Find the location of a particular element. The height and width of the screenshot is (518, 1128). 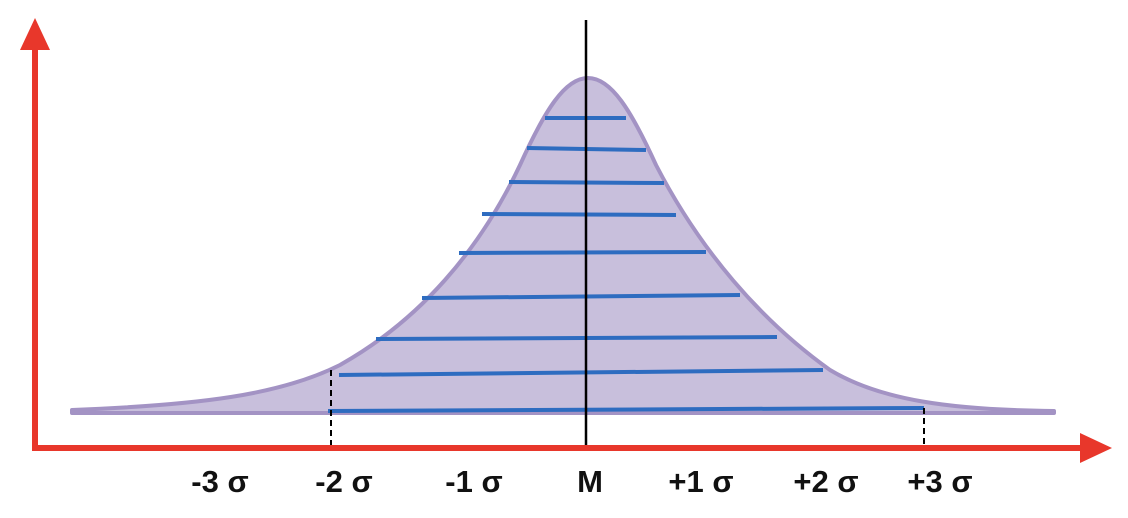

label-plus-3-sigma: +3 σ is located at coordinates (939, 481).